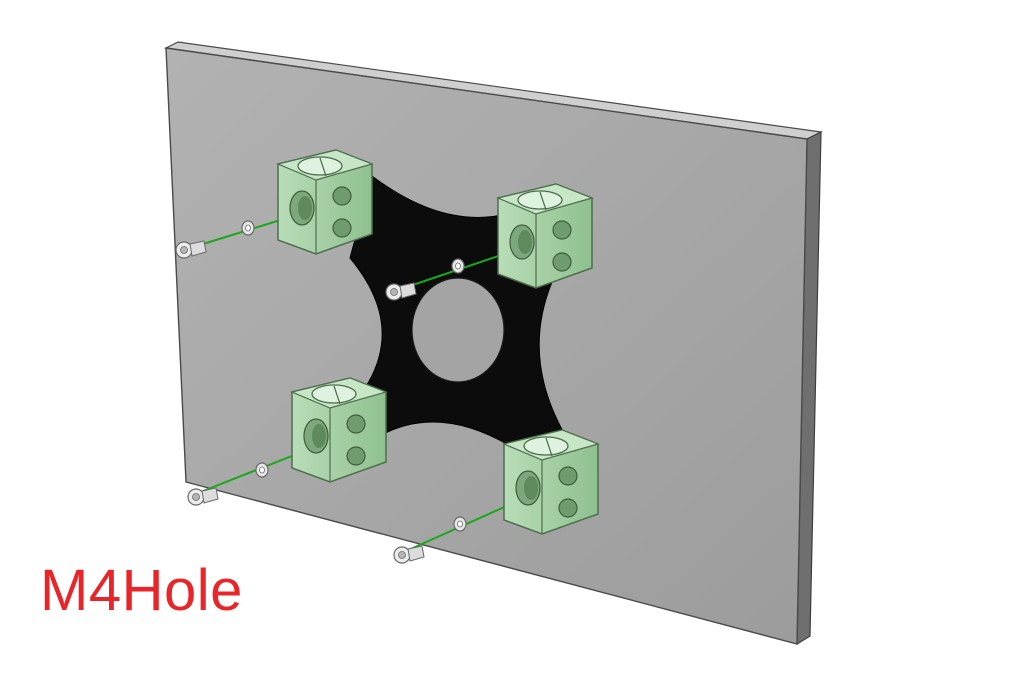 Image resolution: width=1024 pixels, height=682 pixels. I want to click on washer-bottom-right, so click(460, 524).